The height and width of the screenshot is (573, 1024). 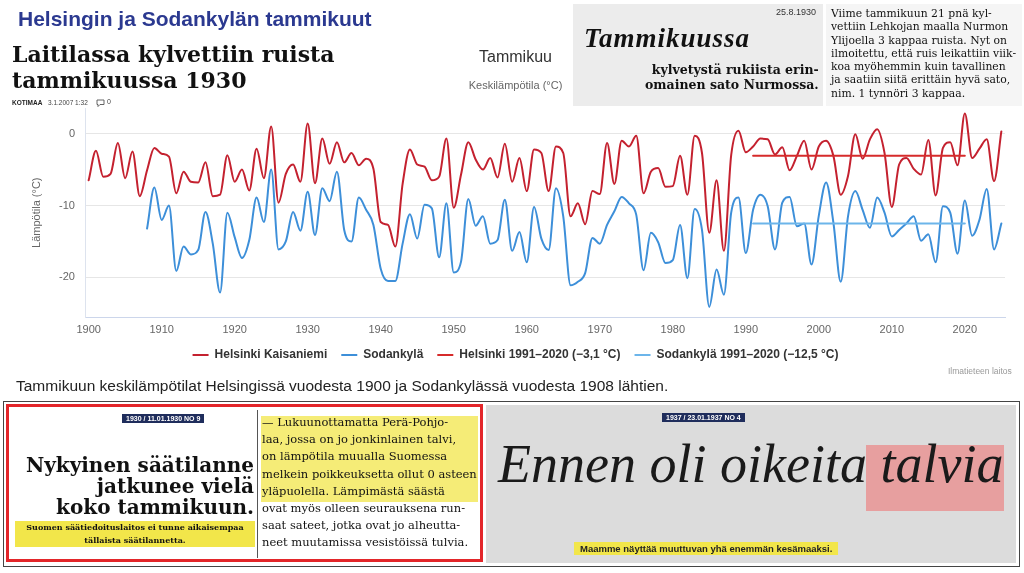 I want to click on x-tick-label: 1950, so click(x=453, y=328).